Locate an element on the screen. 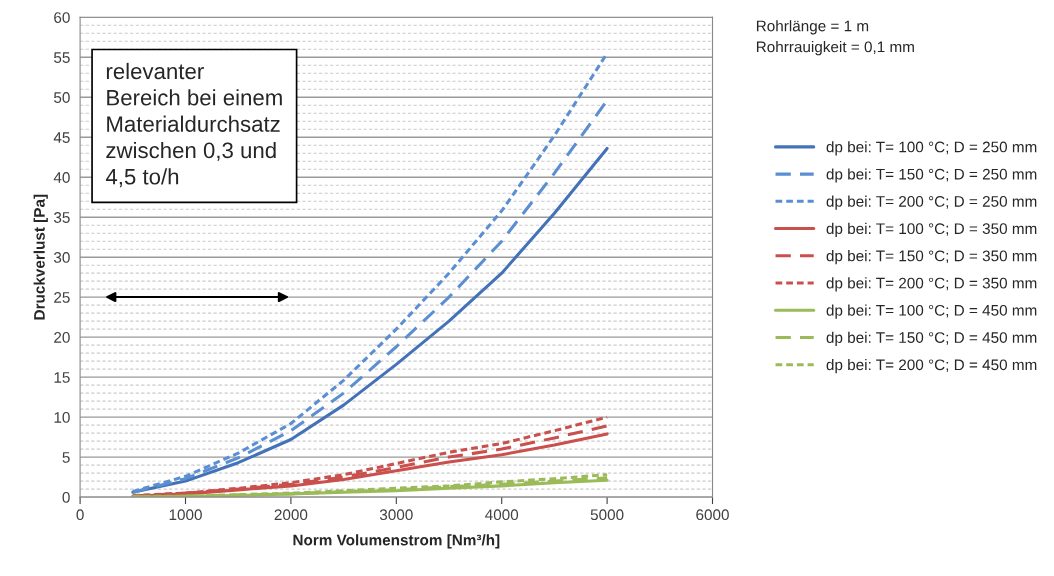  y-tick-label: 30 is located at coordinates (61, 257).